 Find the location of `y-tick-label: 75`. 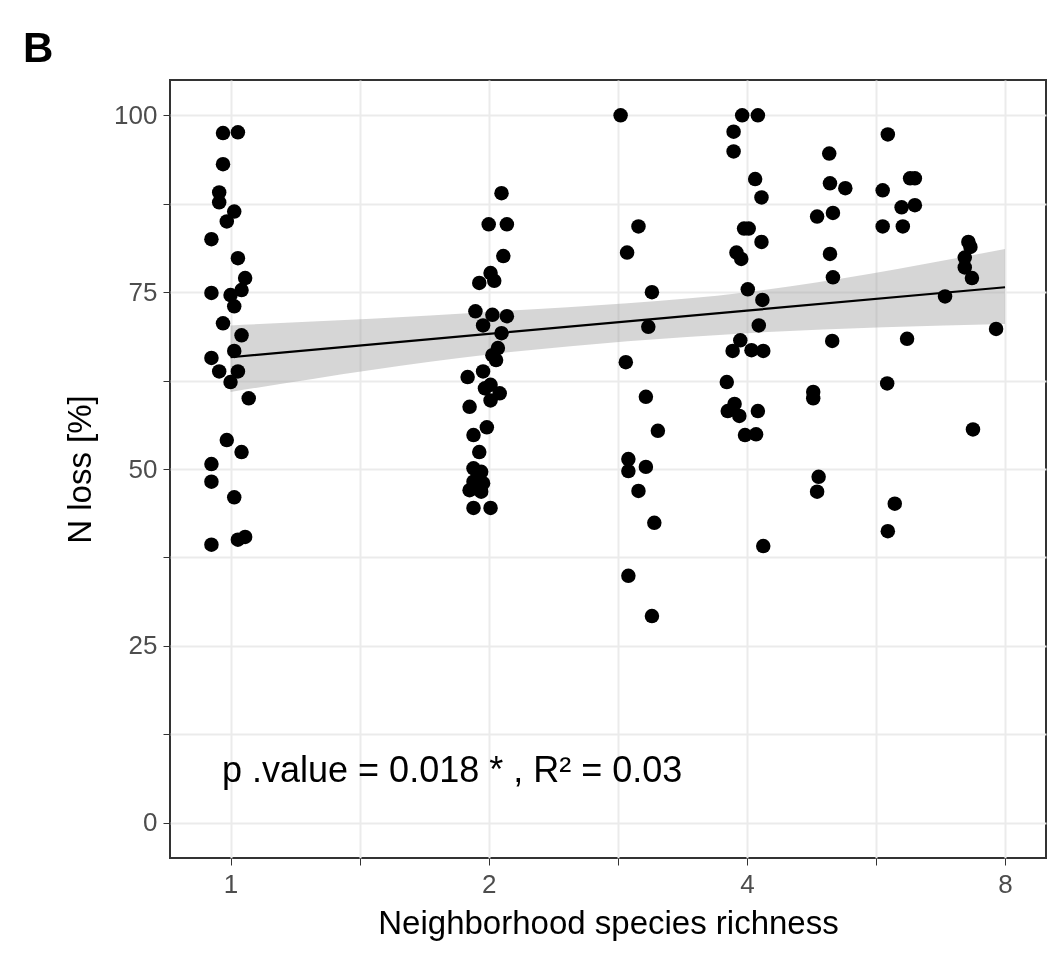

y-tick-label: 75 is located at coordinates (143, 291).